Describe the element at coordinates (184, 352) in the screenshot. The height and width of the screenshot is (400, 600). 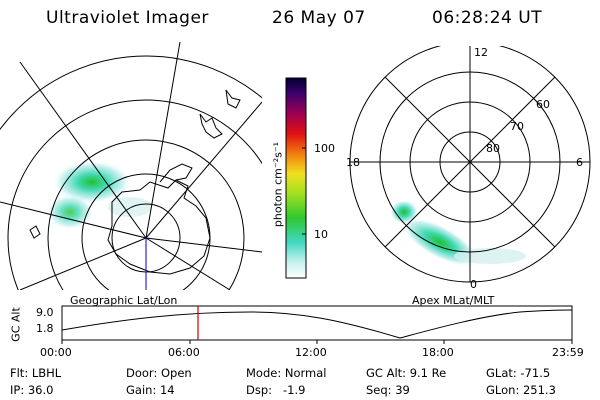
I see `timeline-xtick: 06:00` at that location.